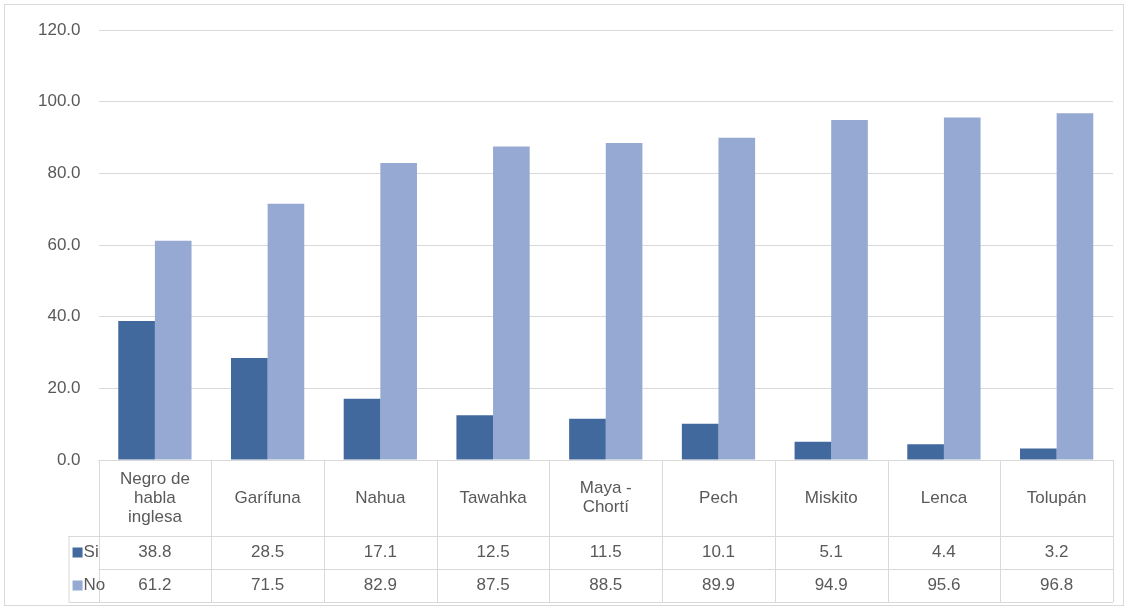 The width and height of the screenshot is (1130, 612). I want to click on x-tick-label: Pech, so click(718, 497).